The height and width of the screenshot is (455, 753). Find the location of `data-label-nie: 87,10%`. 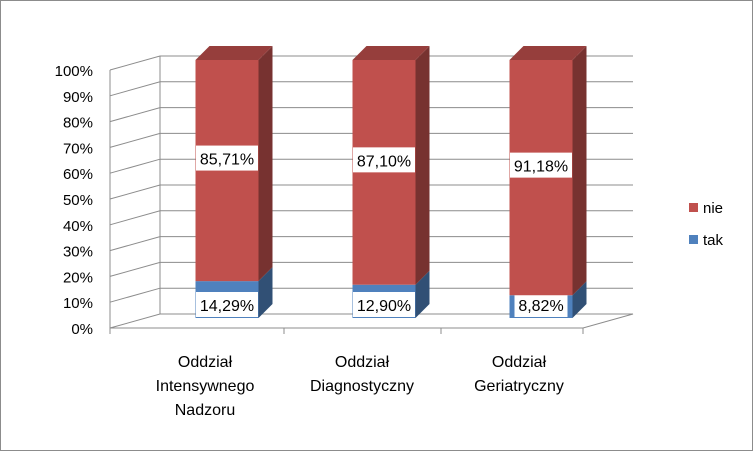

data-label-nie: 87,10% is located at coordinates (384, 161).